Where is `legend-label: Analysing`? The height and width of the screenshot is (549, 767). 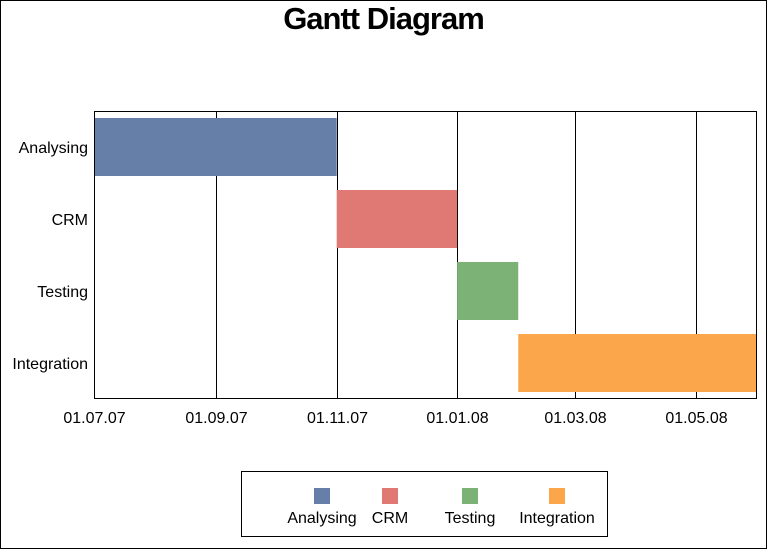 legend-label: Analysing is located at coordinates (322, 518).